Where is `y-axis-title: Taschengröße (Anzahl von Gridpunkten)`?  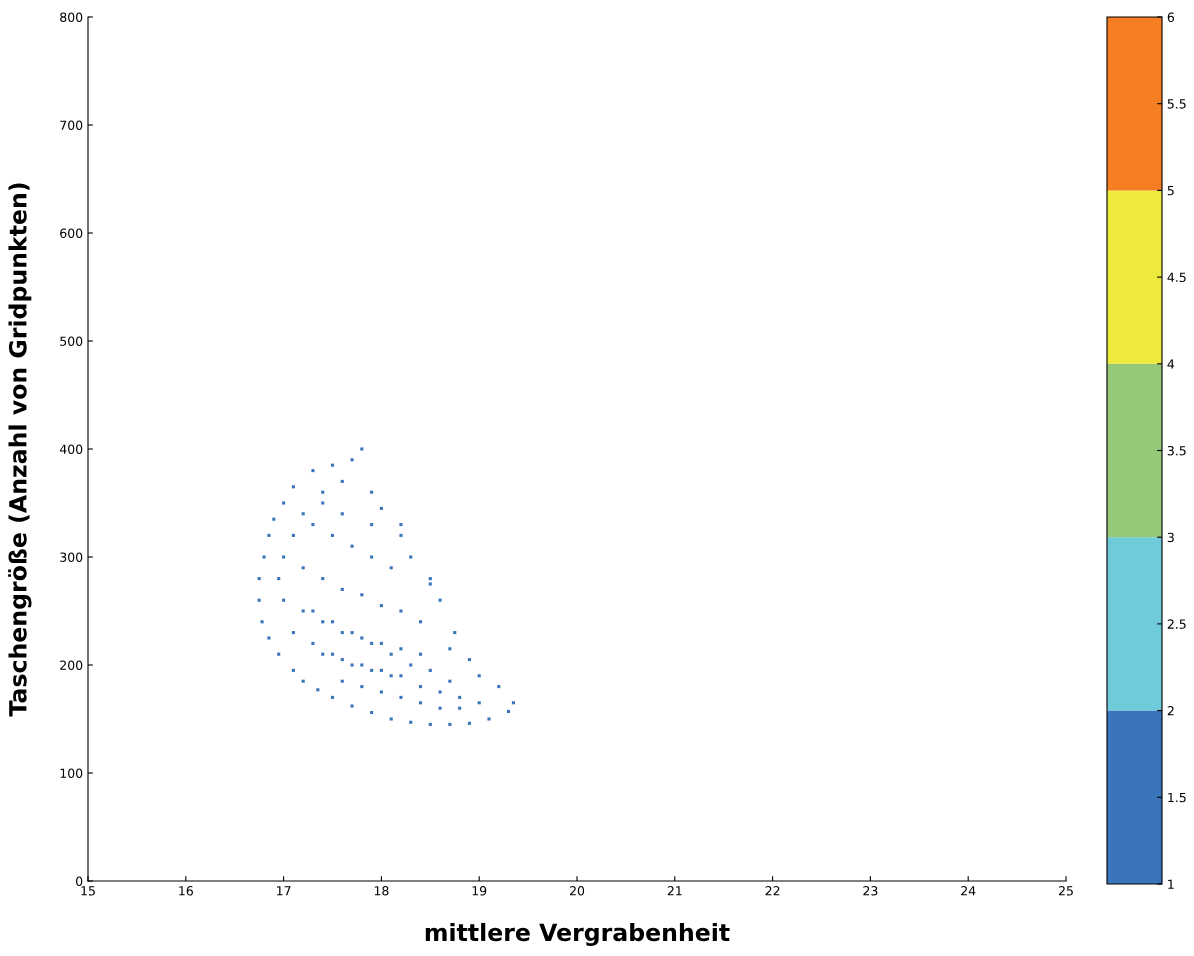 y-axis-title: Taschengröße (Anzahl von Gridpunkten) is located at coordinates (20, 450).